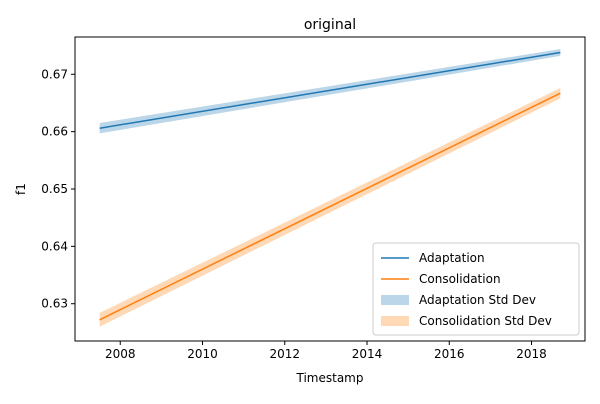 This screenshot has width=600, height=404. I want to click on adaptation-line, so click(330, 90).